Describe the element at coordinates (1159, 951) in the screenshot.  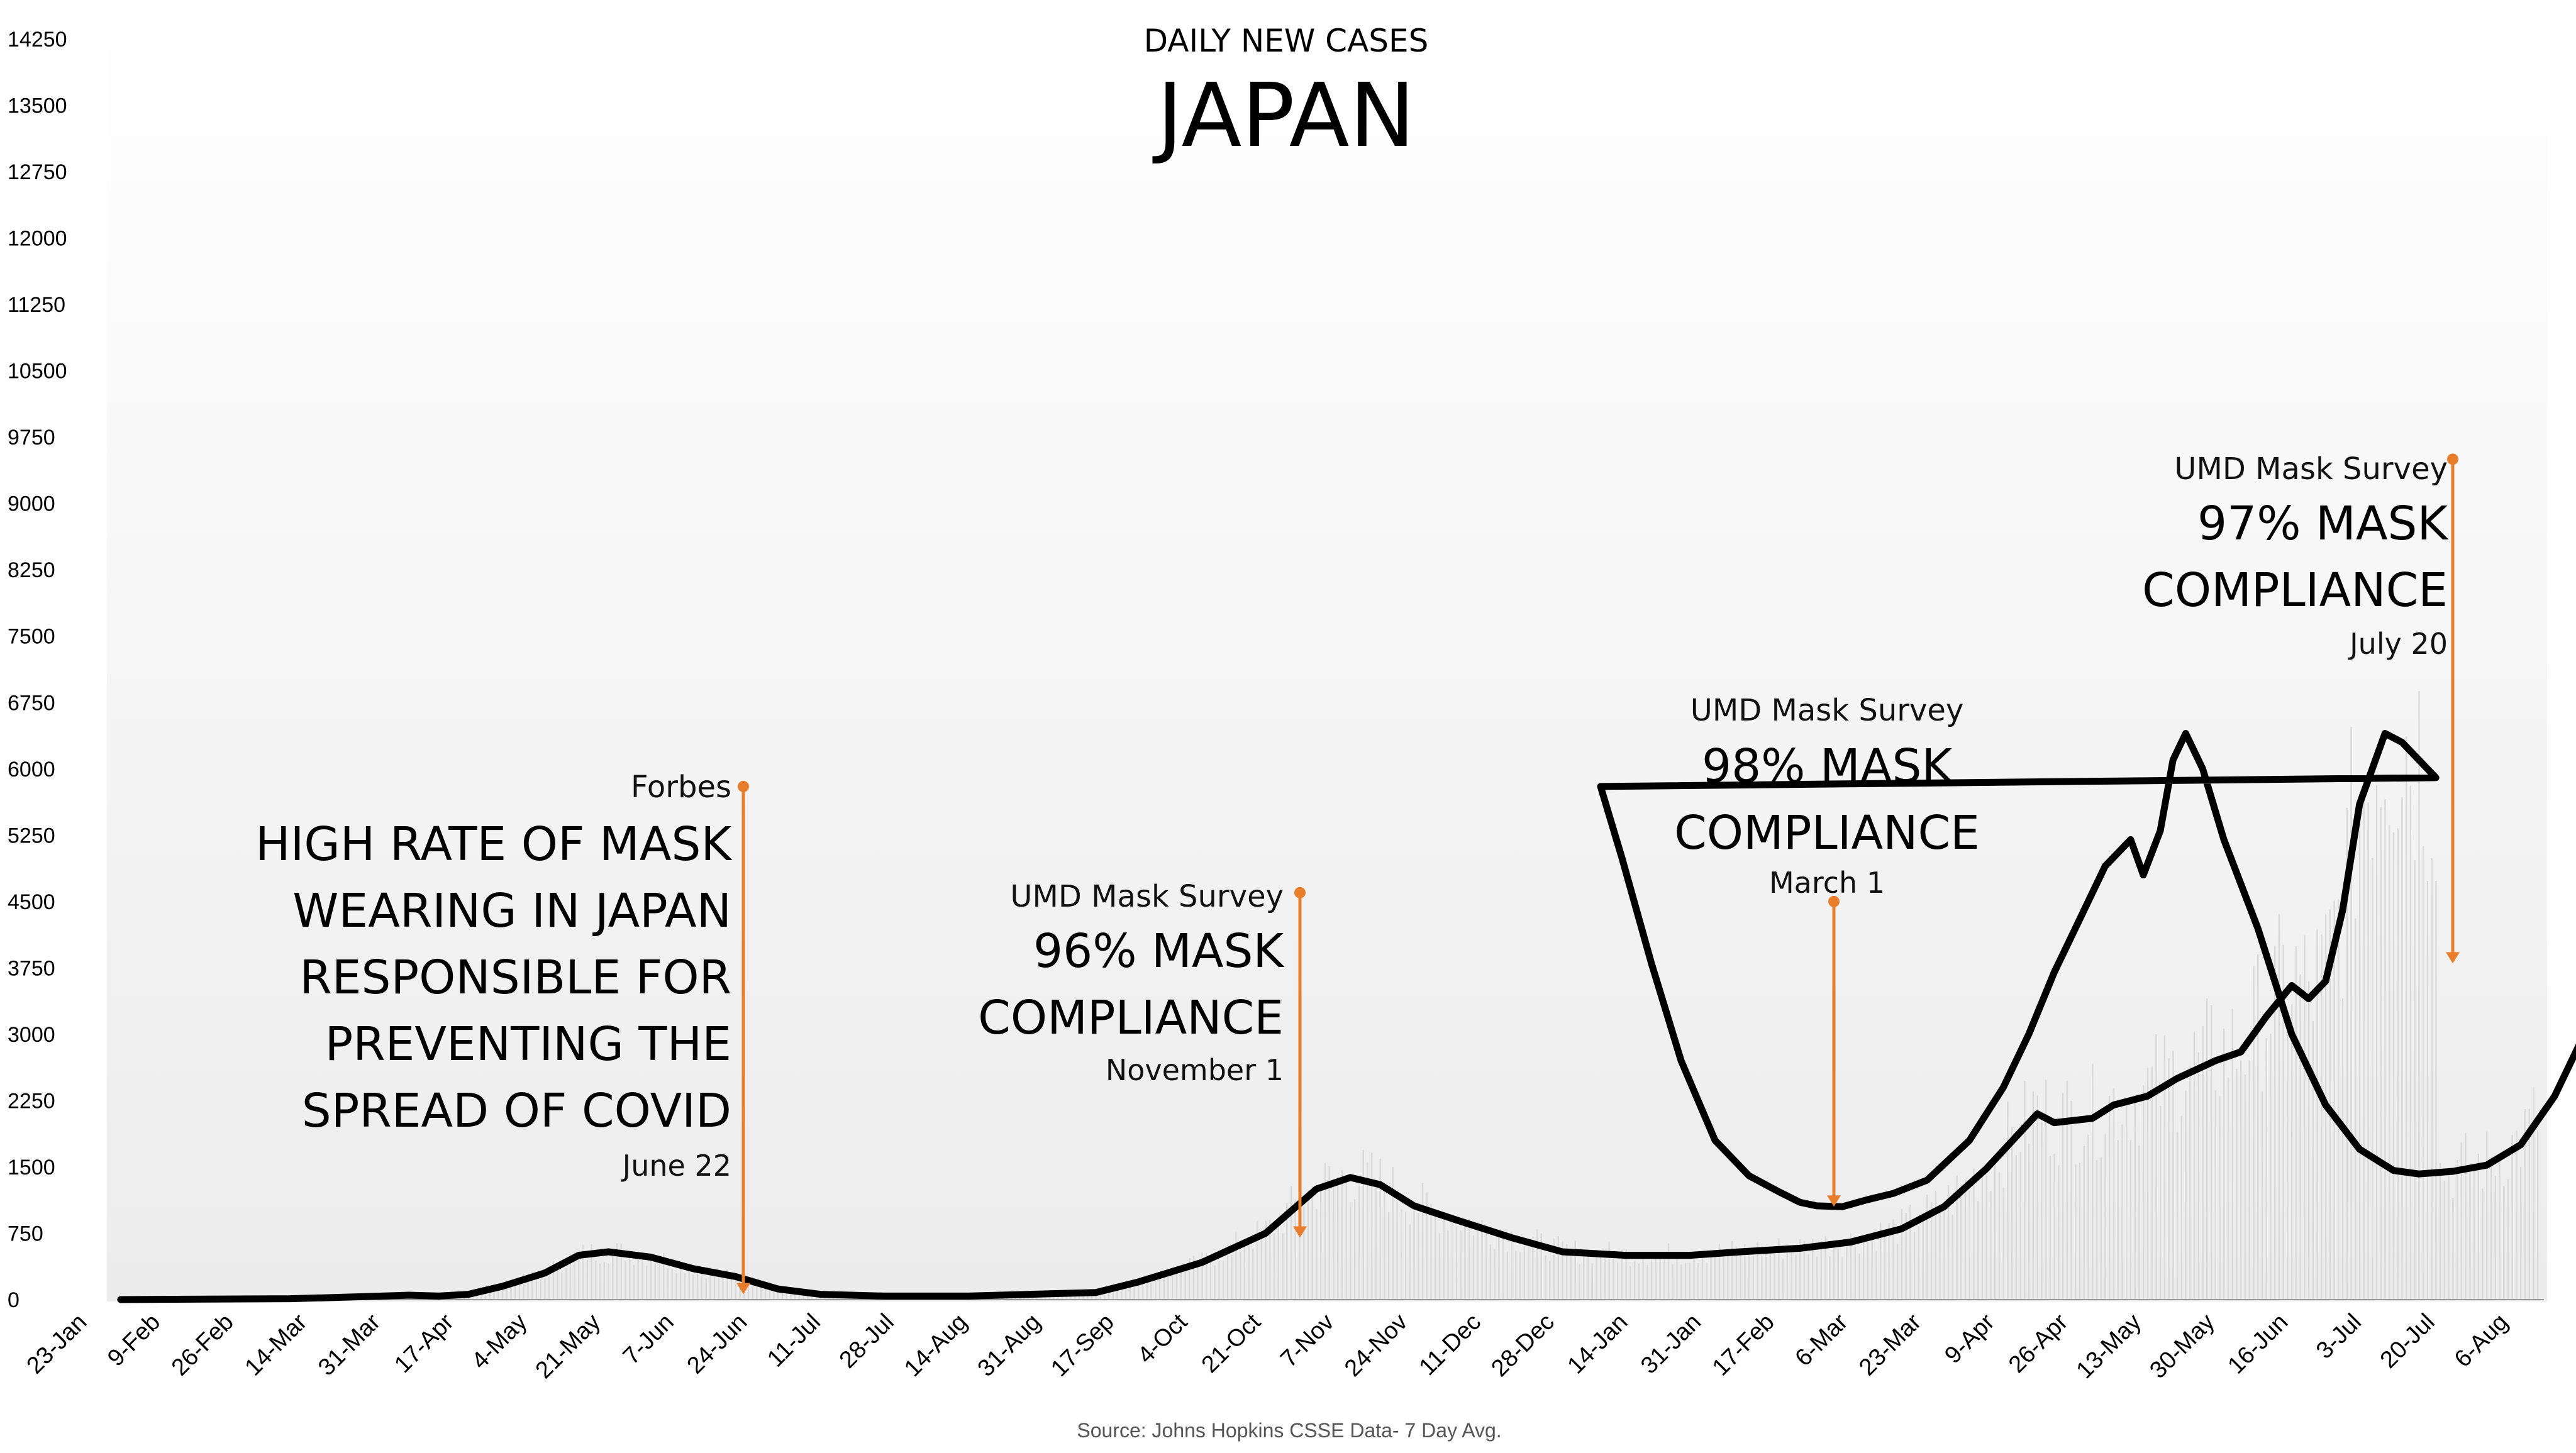
I see `annotation-headline-line: 96% MASK` at that location.